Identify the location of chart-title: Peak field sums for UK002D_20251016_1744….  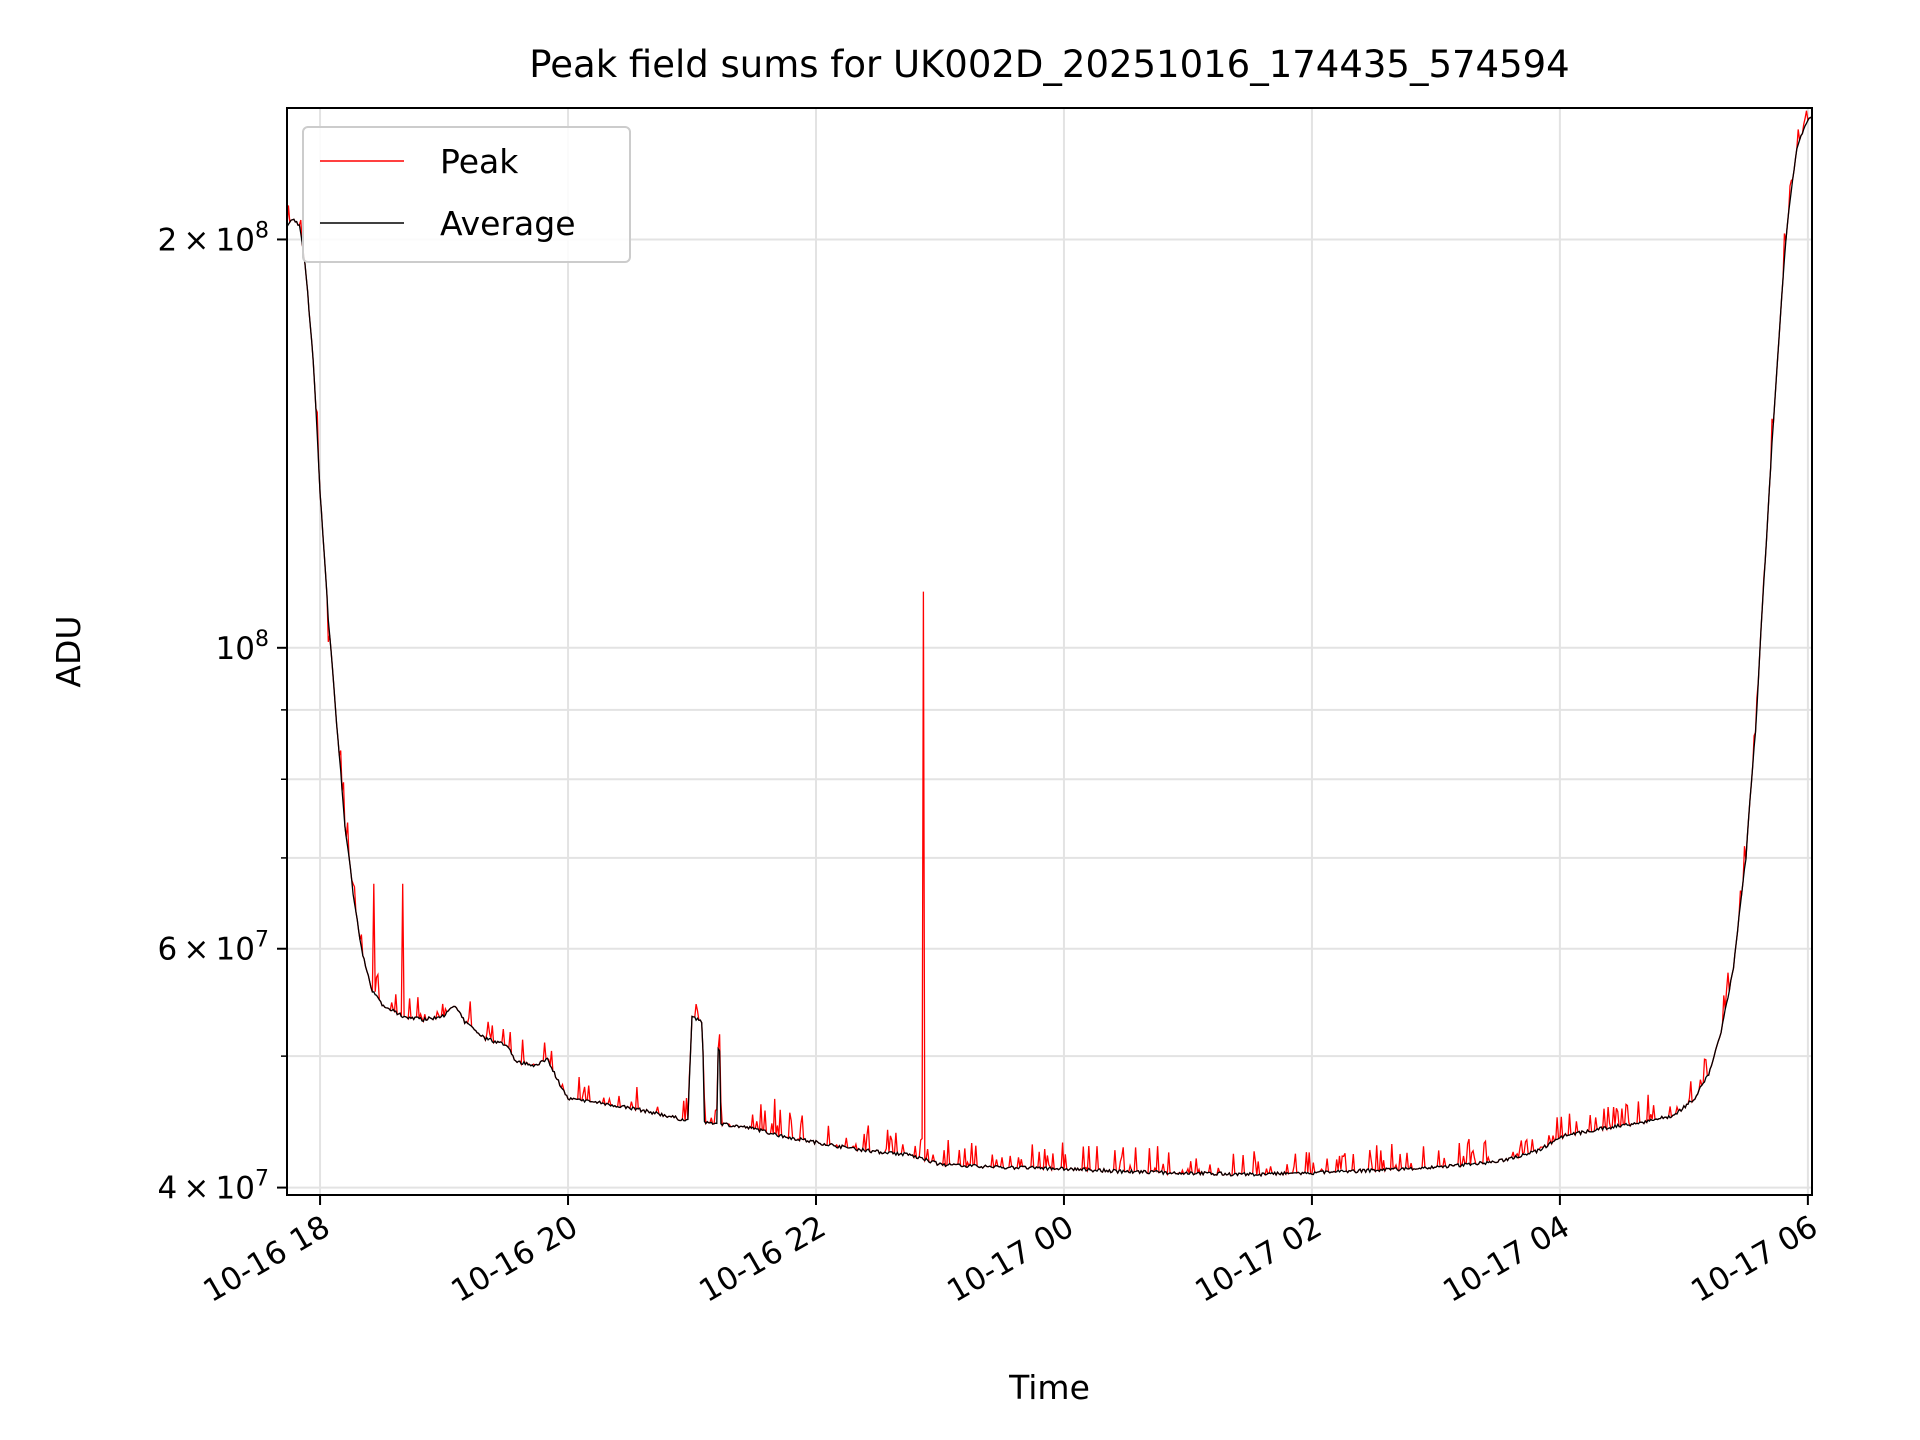
(1049, 64).